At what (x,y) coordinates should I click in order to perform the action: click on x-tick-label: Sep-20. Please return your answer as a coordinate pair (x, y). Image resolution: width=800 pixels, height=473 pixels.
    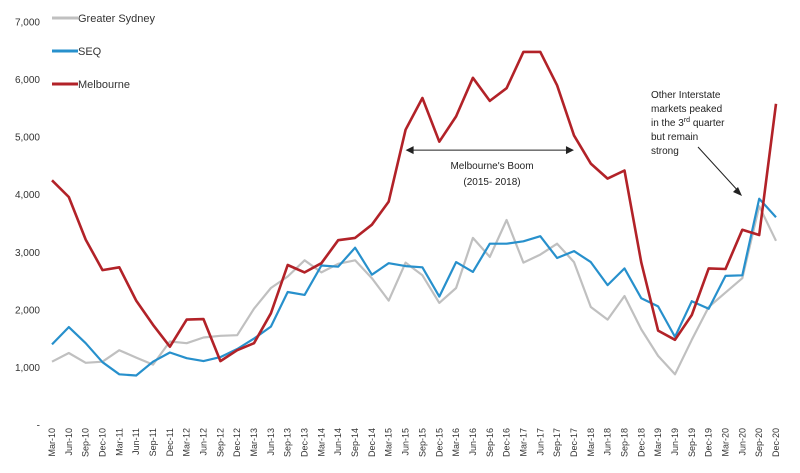
    Looking at the image, I should click on (759, 442).